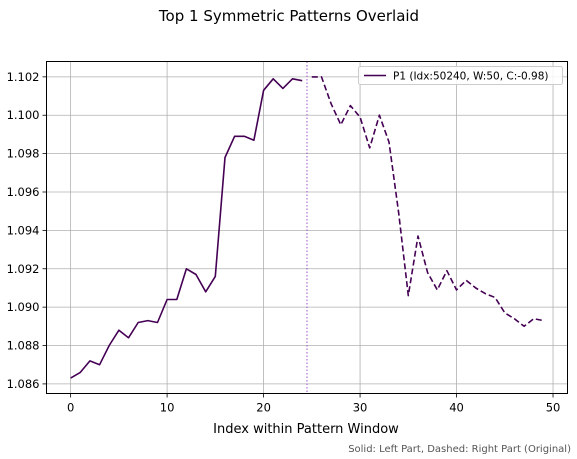 The width and height of the screenshot is (577, 459). What do you see at coordinates (360, 408) in the screenshot?
I see `x-tick-label: 30` at bounding box center [360, 408].